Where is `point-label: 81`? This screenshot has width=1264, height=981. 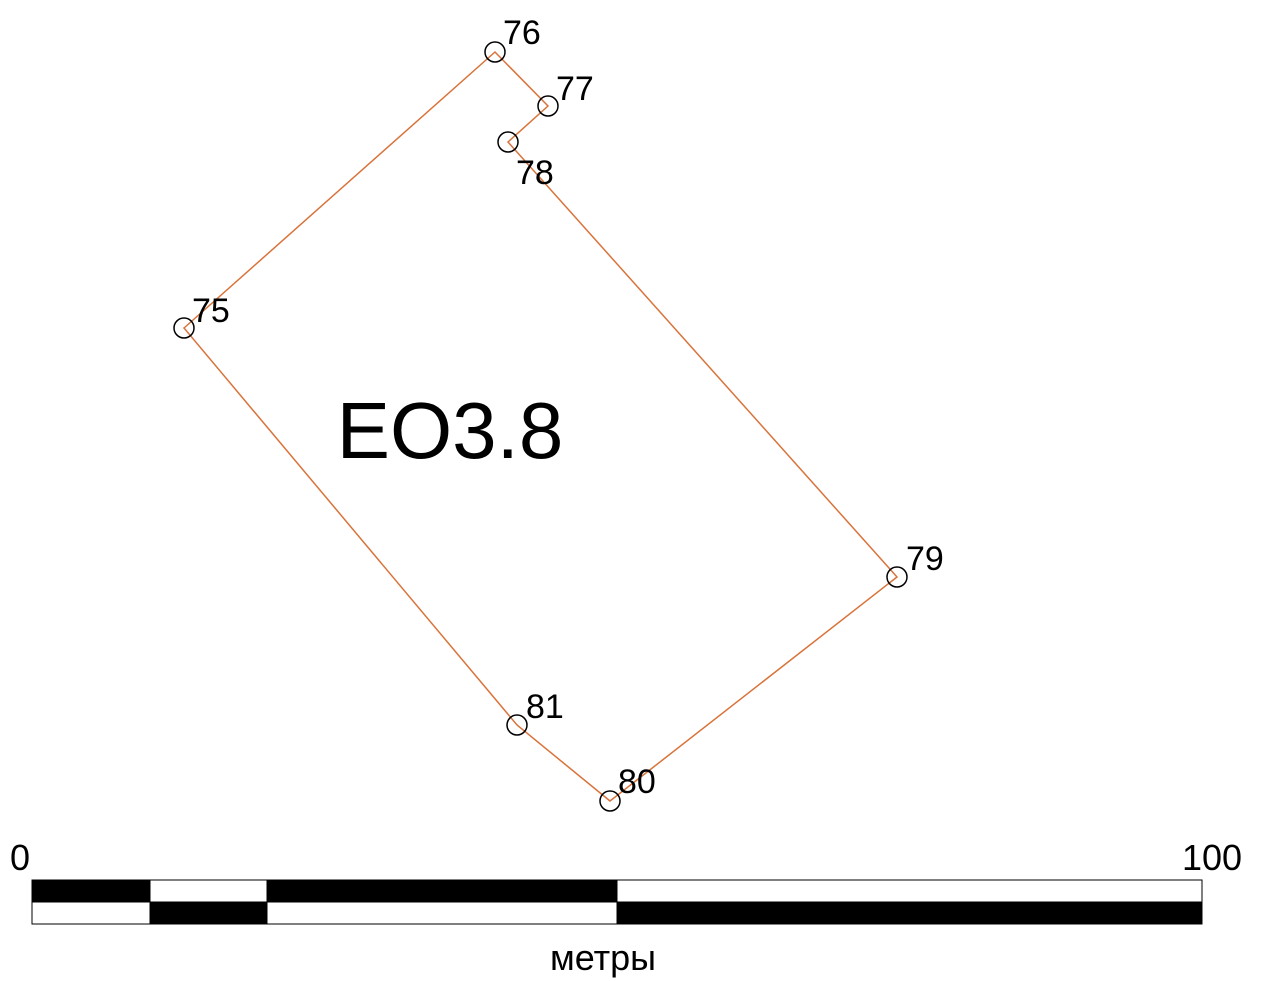 point-label: 81 is located at coordinates (545, 707).